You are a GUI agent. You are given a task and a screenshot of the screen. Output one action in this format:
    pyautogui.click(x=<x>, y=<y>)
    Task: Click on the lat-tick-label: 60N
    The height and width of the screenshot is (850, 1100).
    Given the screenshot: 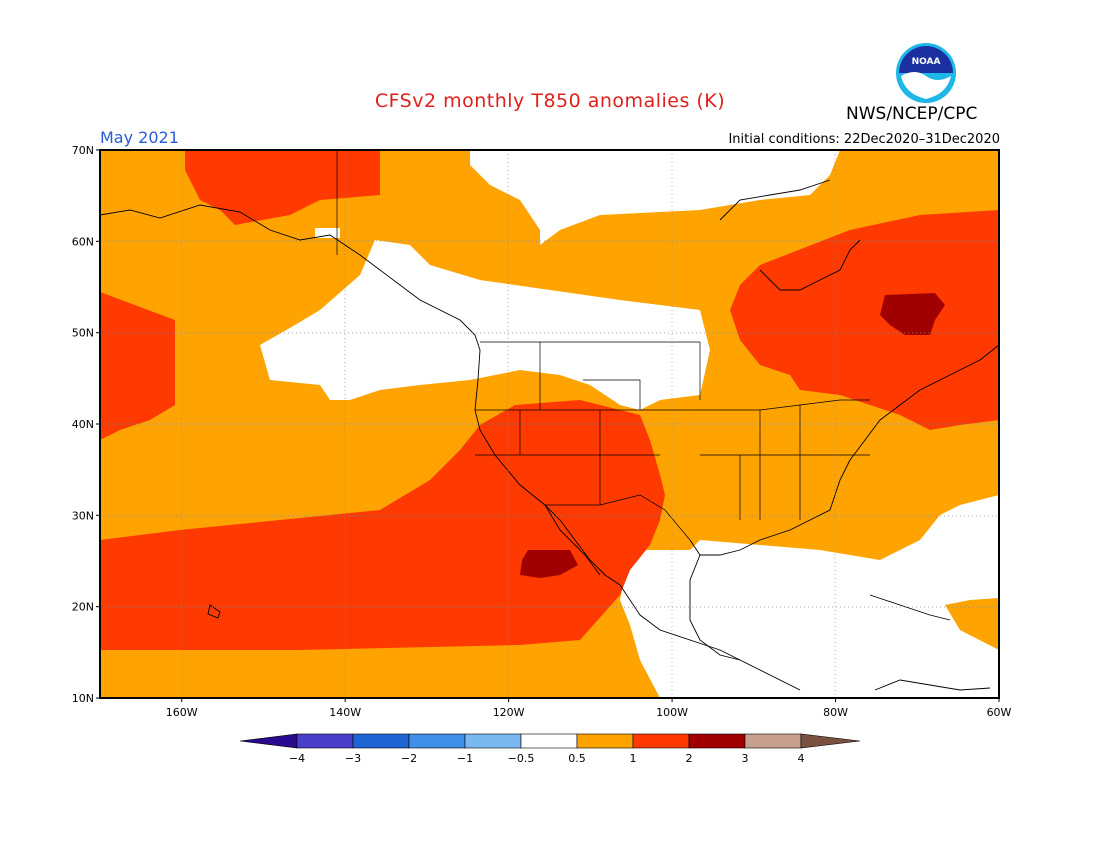 What is the action you would take?
    pyautogui.click(x=83, y=241)
    